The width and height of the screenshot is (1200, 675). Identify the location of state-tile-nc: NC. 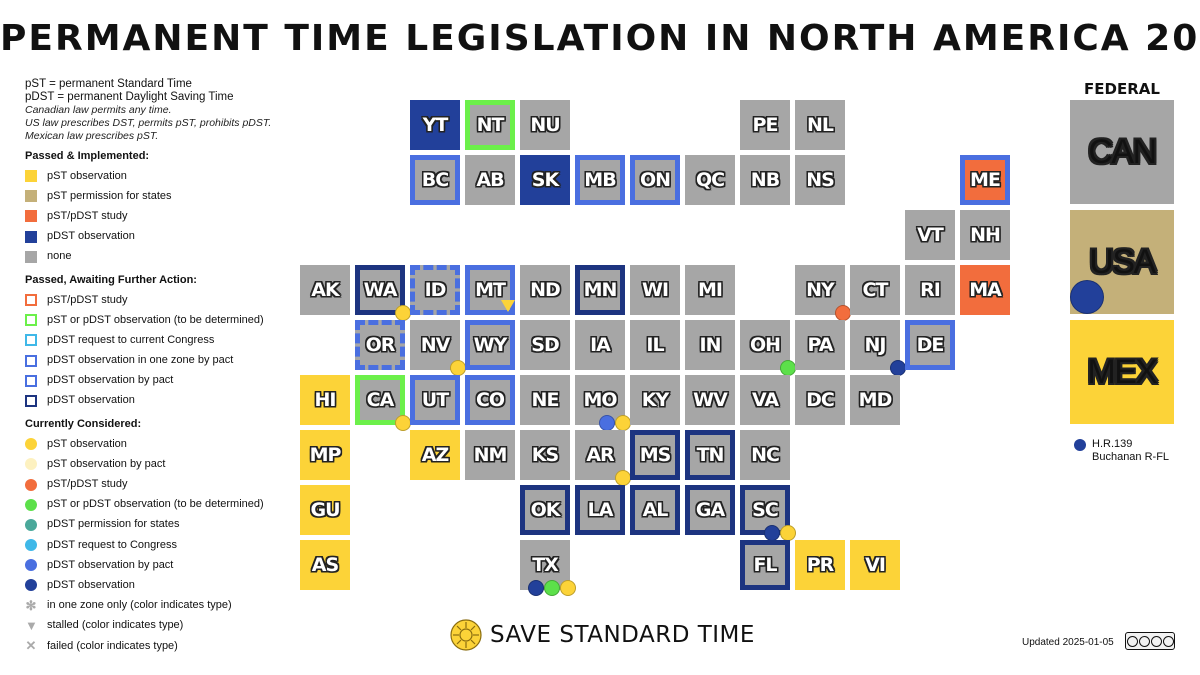
(765, 455).